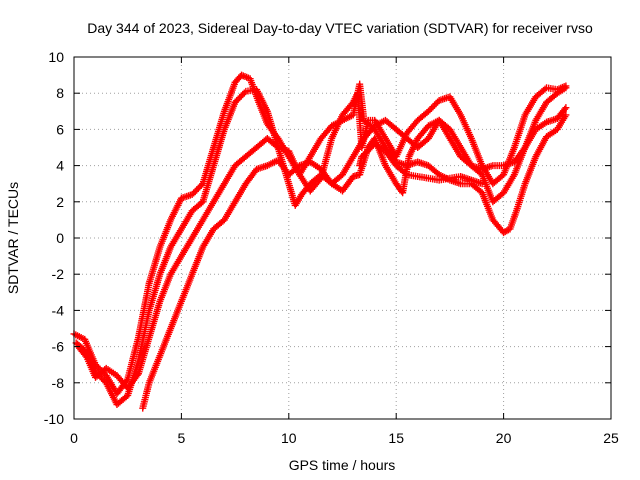 The width and height of the screenshot is (640, 480). I want to click on y-axis-label: SDTVAR / TECUs, so click(13, 238).